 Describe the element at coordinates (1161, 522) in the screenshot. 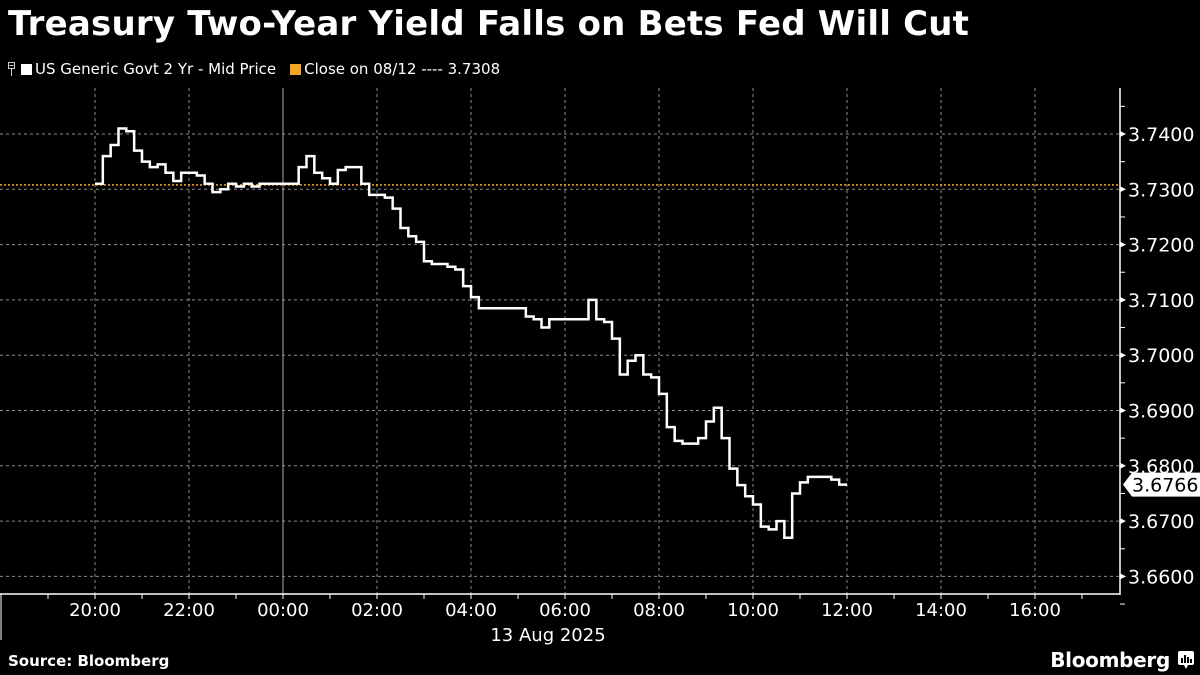

I see `y-tick-label: 3.6700` at that location.